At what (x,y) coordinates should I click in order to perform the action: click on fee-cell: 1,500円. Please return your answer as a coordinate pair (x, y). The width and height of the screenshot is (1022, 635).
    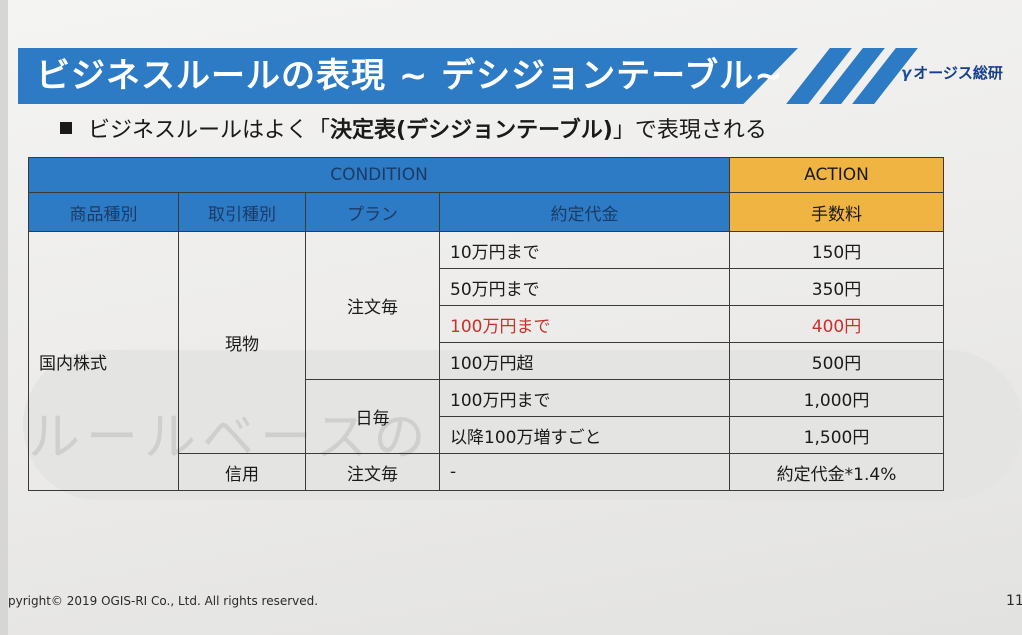
    Looking at the image, I should click on (837, 435).